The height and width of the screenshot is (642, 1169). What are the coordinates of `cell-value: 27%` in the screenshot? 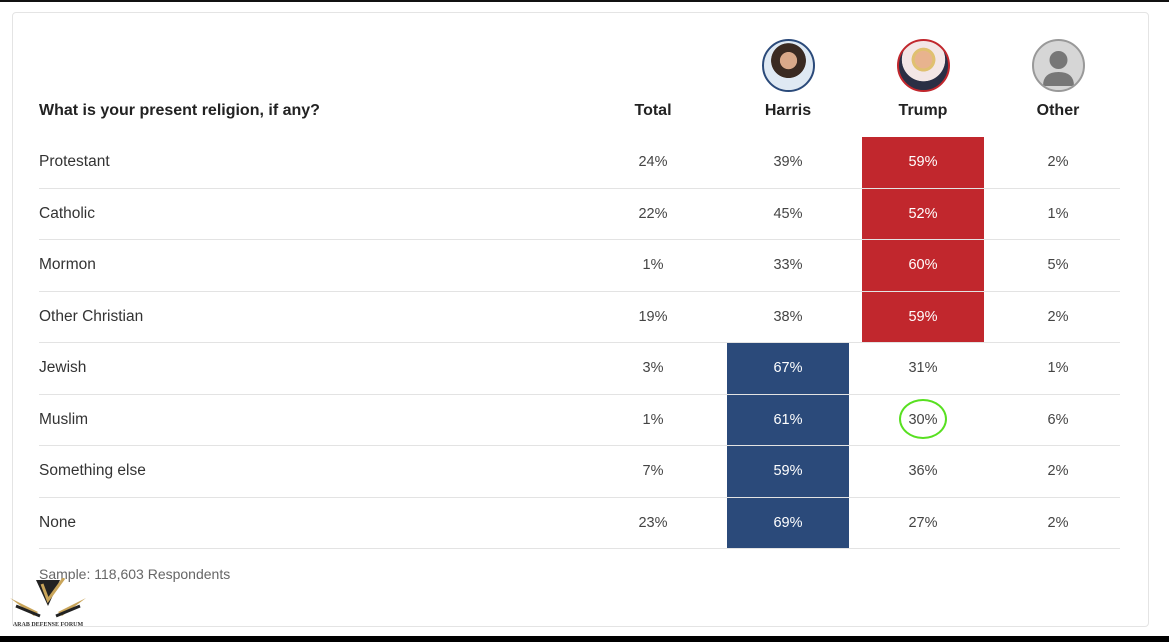 It's located at (923, 522).